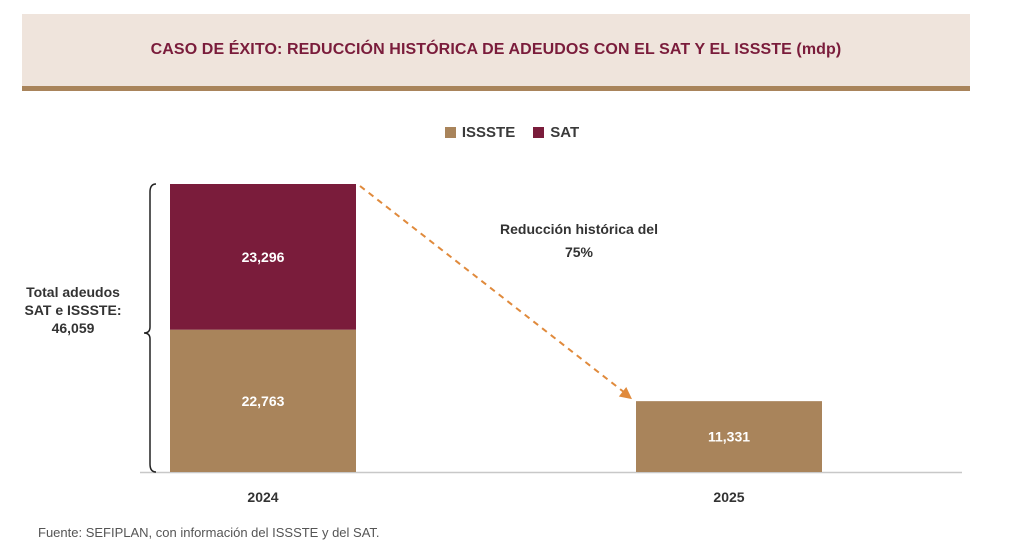 This screenshot has height=554, width=1024. I want to click on total-annotation-line-2: SAT e ISSSTE:, so click(73, 310).